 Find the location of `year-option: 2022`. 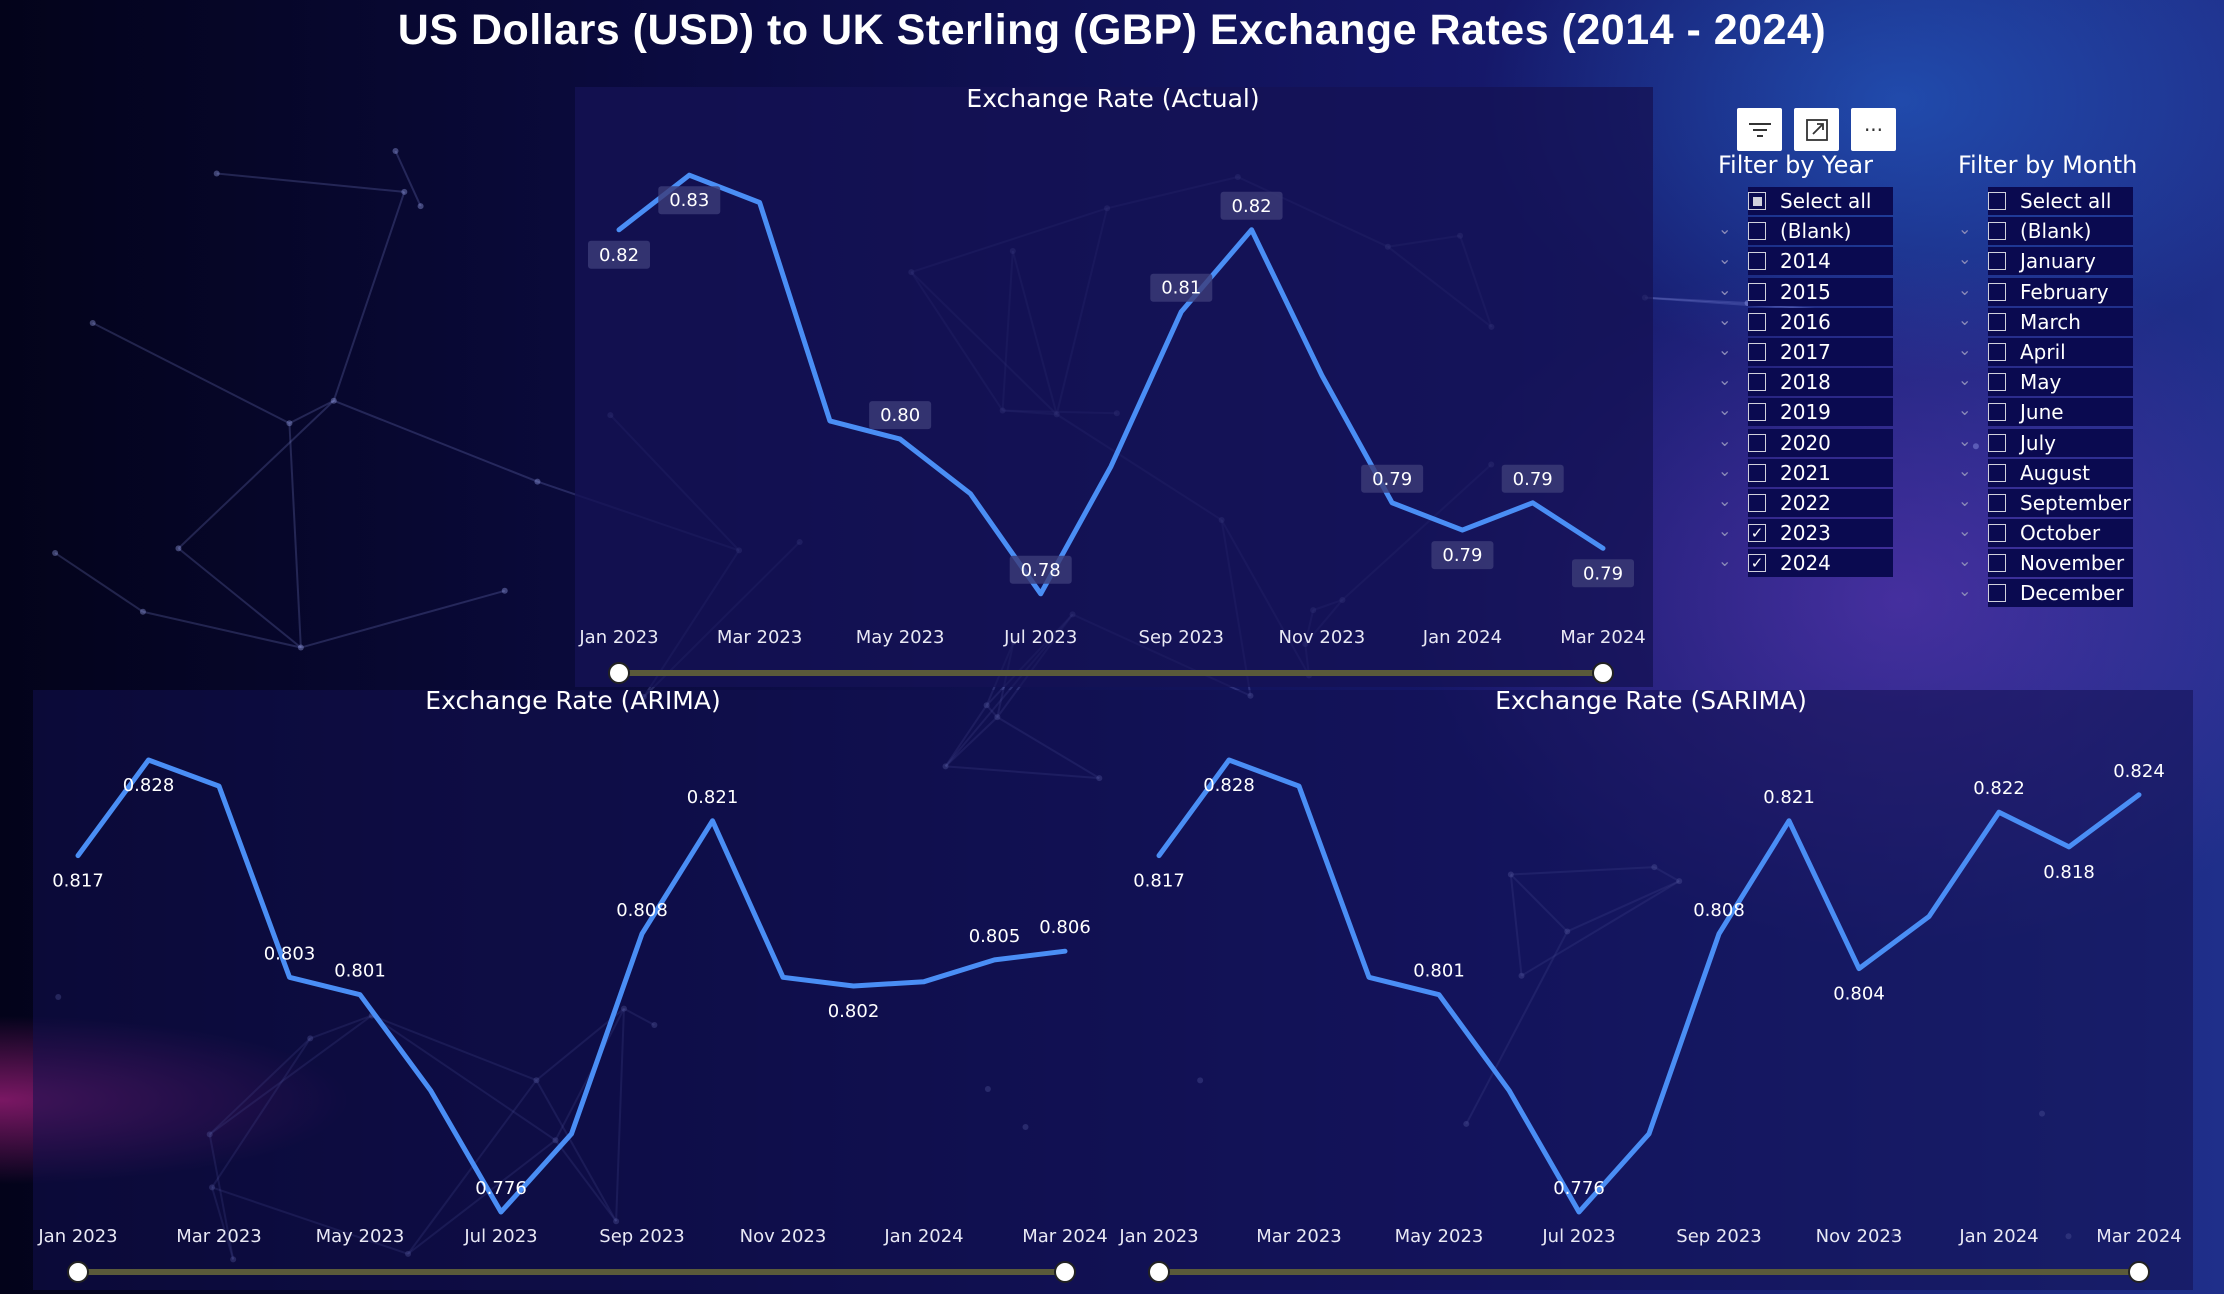

year-option: 2022 is located at coordinates (1820, 502).